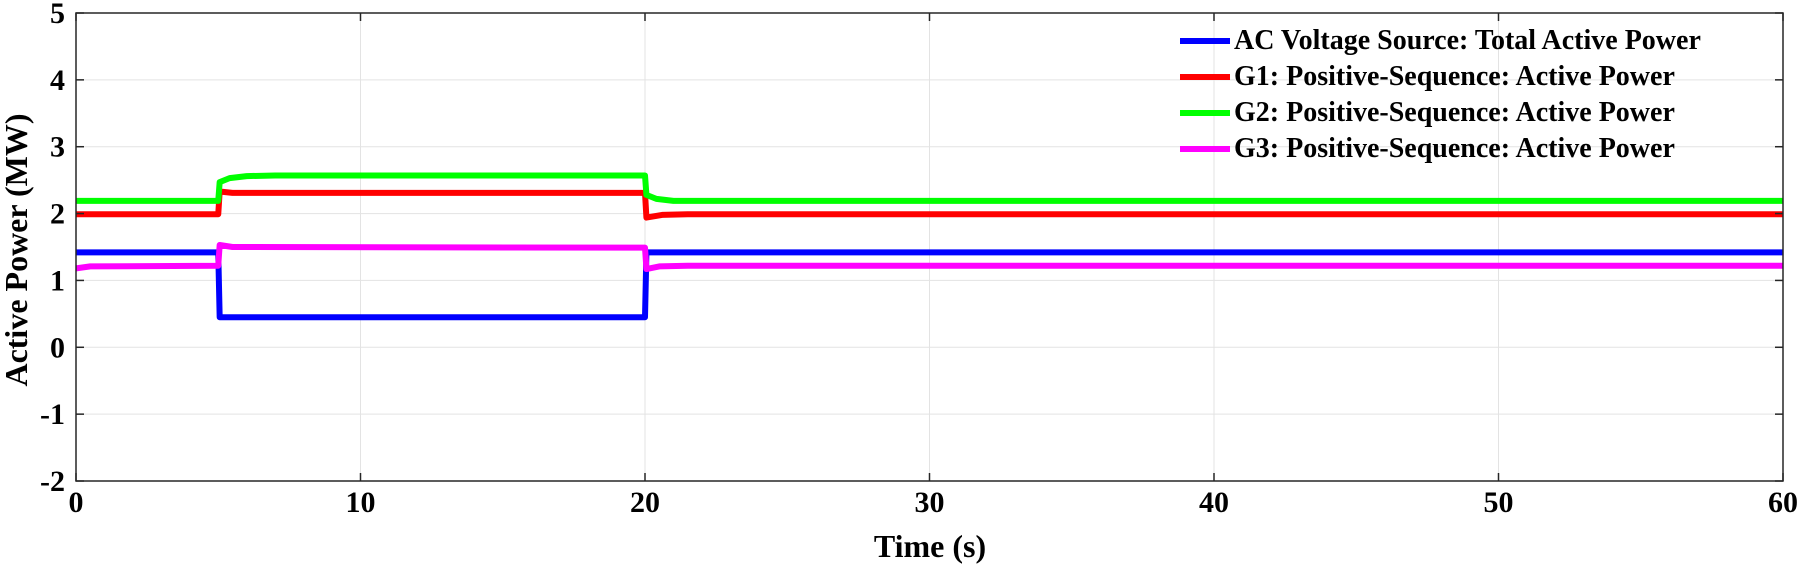 The image size is (1800, 565). What do you see at coordinates (645, 502) in the screenshot?
I see `x-tick-label: 20` at bounding box center [645, 502].